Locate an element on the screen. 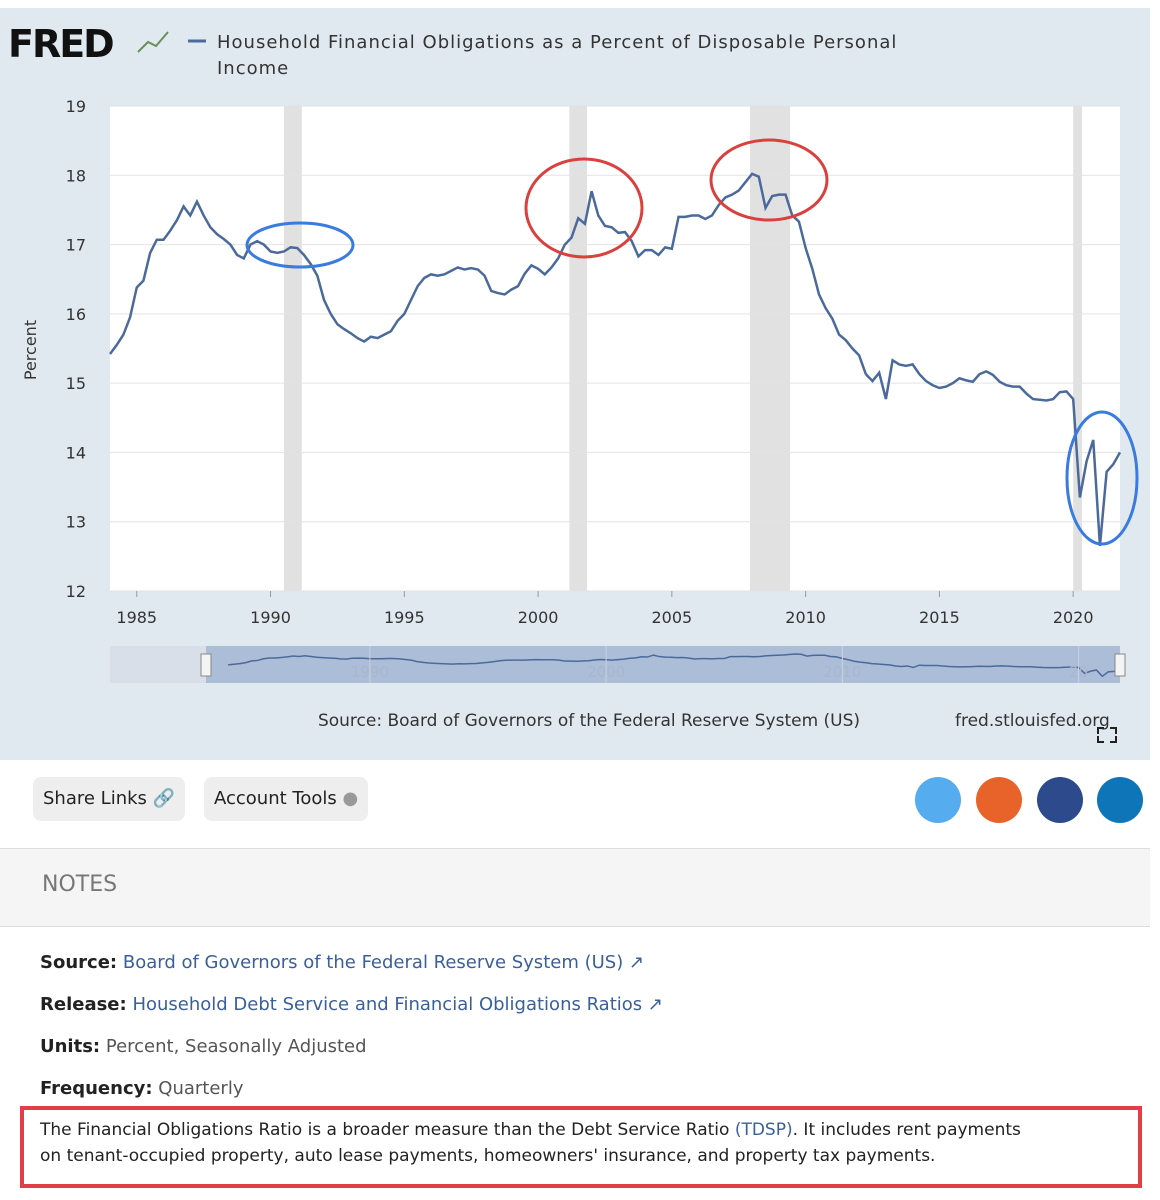  logo-icon is located at coordinates (153, 42).